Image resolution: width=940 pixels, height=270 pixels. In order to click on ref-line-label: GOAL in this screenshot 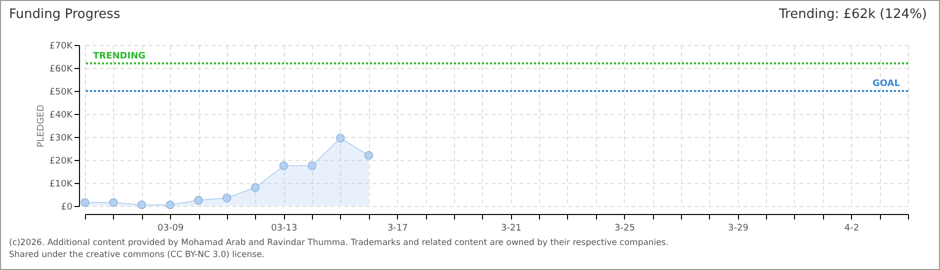, I will do `click(886, 84)`.